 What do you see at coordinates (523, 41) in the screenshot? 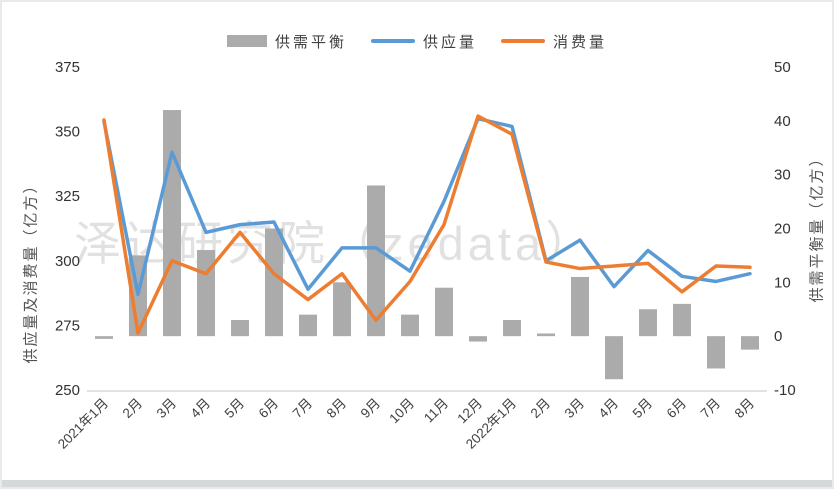
I see `legend-line-swatch-consumption` at bounding box center [523, 41].